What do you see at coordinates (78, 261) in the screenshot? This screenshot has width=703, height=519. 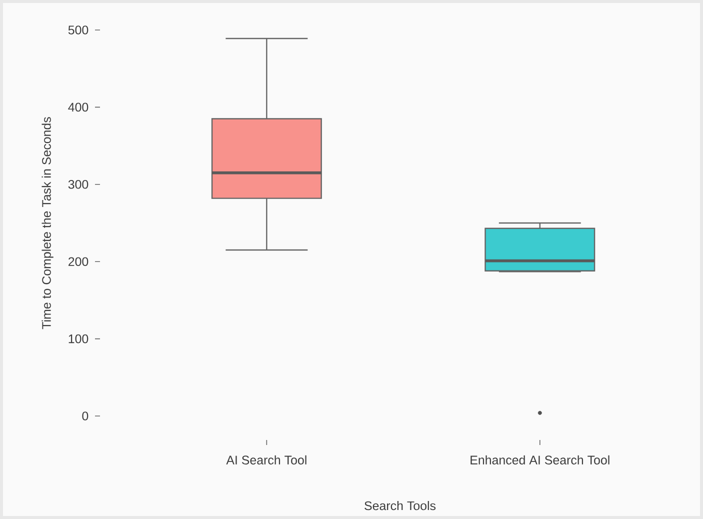 I see `y-tick-label: 200` at bounding box center [78, 261].